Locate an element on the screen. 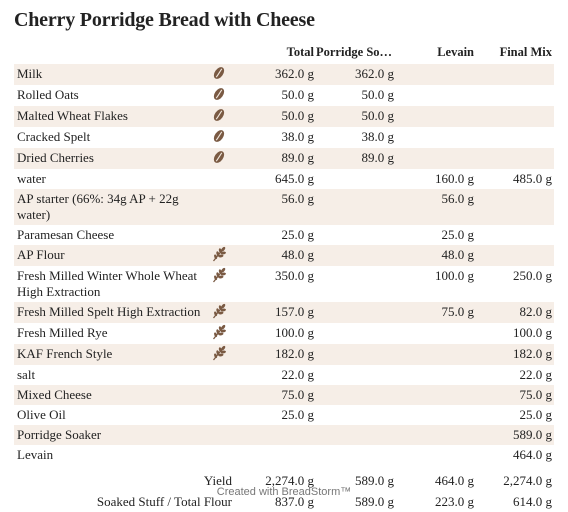 The image size is (568, 512). total-weight: 182.0 g is located at coordinates (275, 354).